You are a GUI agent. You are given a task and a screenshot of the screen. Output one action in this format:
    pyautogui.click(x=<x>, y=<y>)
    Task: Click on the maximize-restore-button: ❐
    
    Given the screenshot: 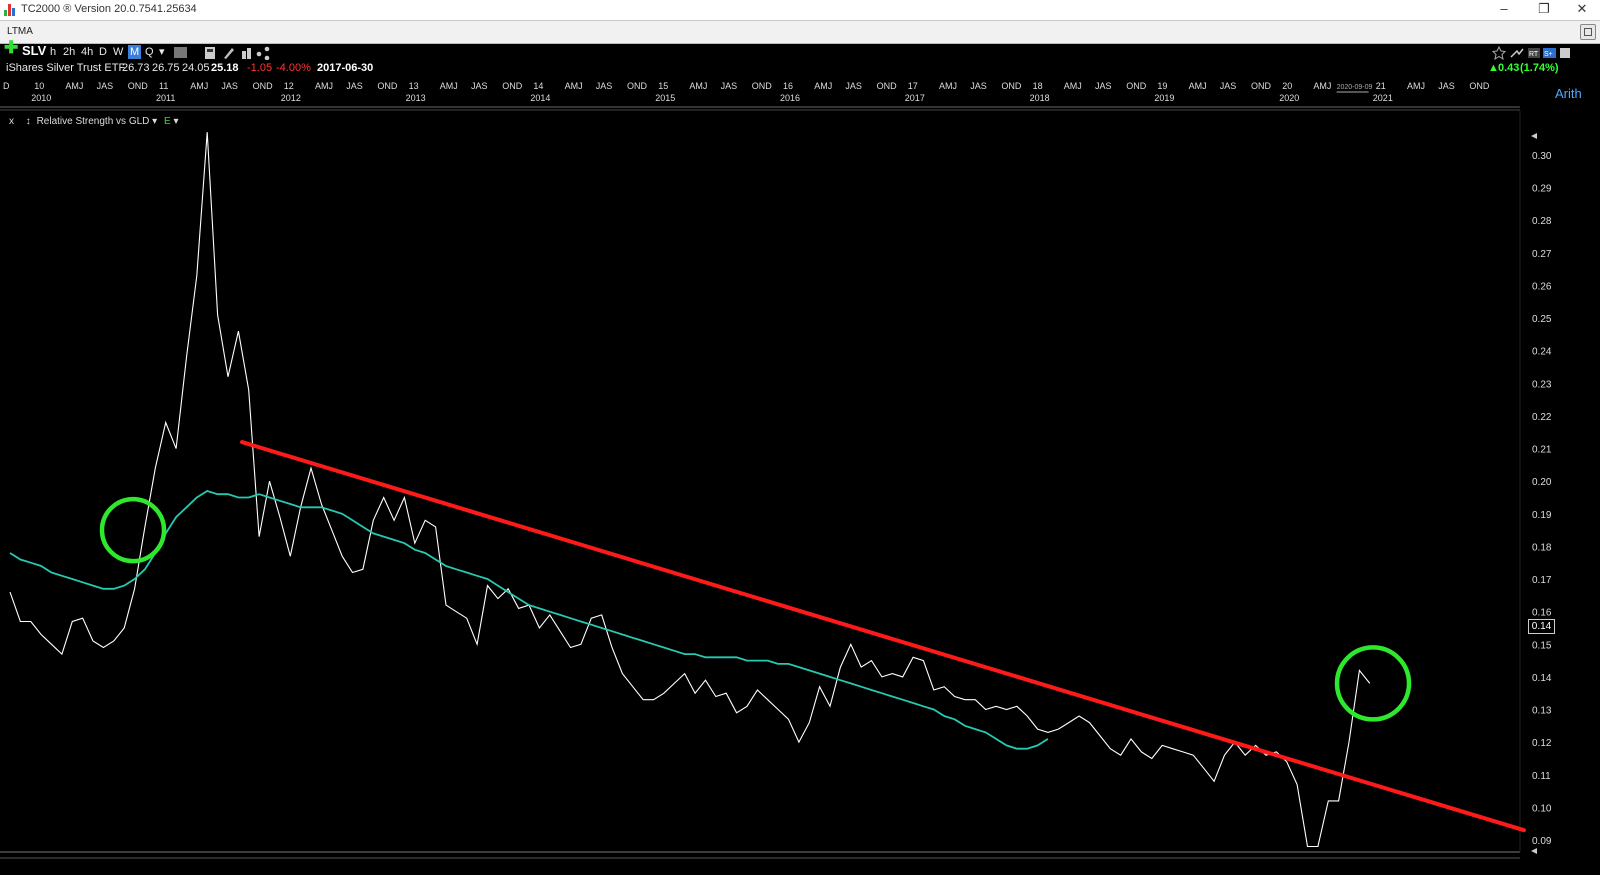 What is the action you would take?
    pyautogui.click(x=1544, y=8)
    